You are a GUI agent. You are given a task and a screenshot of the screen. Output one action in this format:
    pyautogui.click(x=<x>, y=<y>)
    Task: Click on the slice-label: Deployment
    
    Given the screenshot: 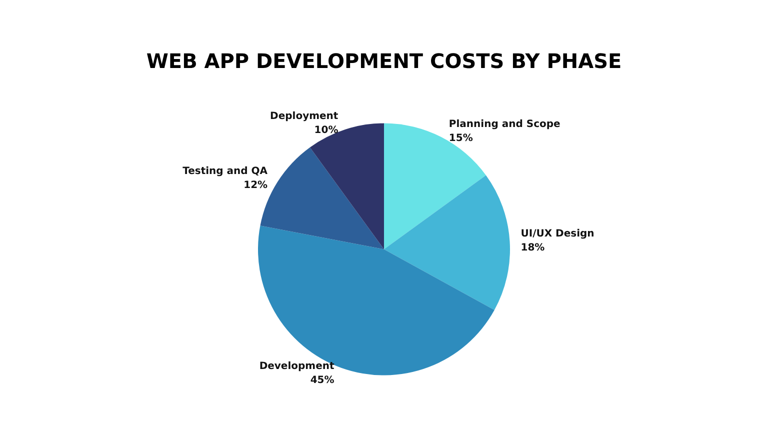 What is the action you would take?
    pyautogui.click(x=304, y=116)
    